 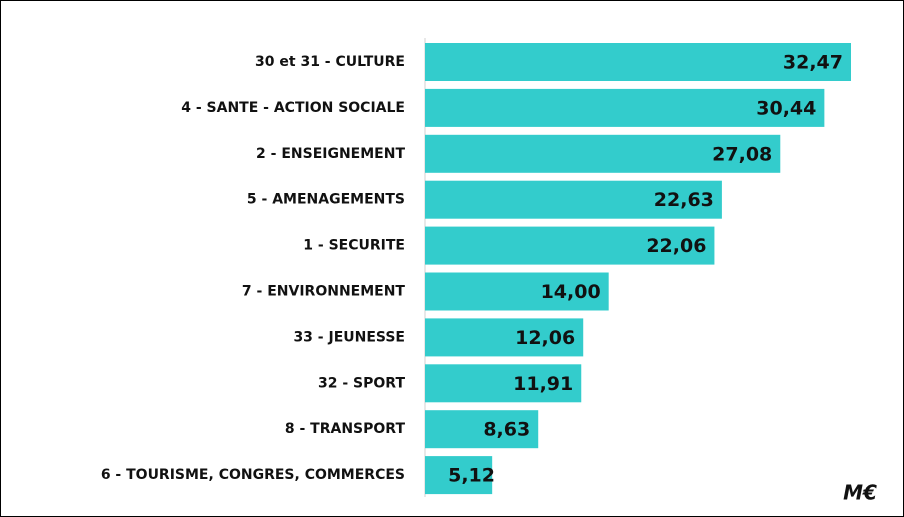 What do you see at coordinates (506, 430) in the screenshot?
I see `value-label: 8,63` at bounding box center [506, 430].